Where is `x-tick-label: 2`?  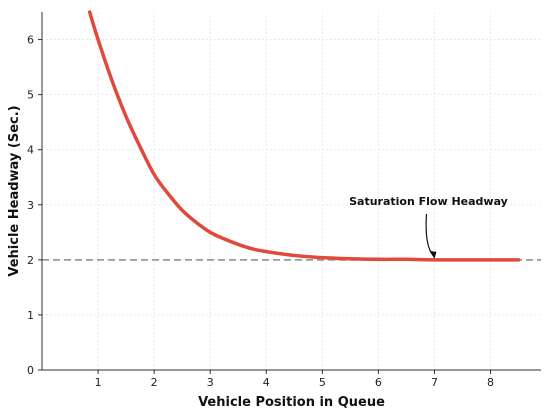 x-tick-label: 2 is located at coordinates (154, 382).